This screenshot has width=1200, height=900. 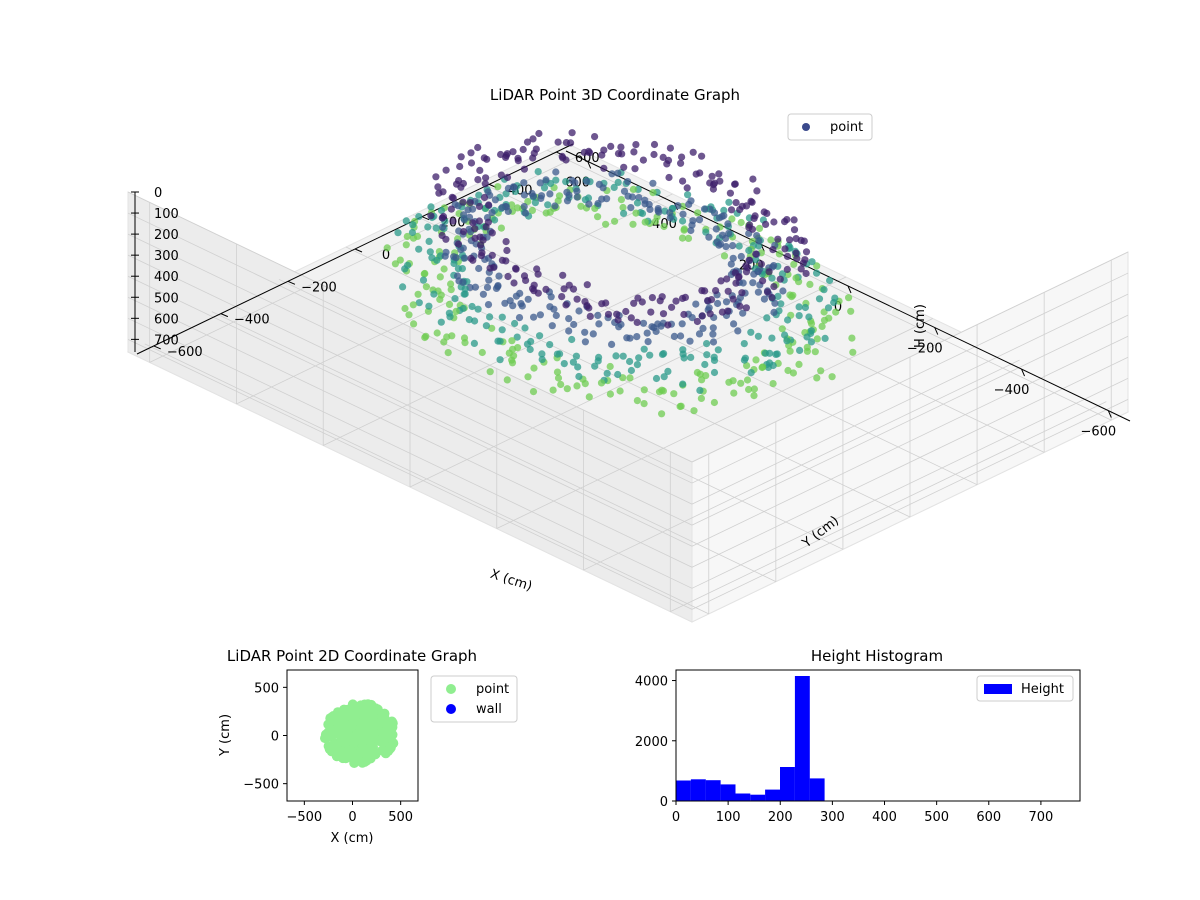 I want to click on tick-y, so click(x=425, y=218).